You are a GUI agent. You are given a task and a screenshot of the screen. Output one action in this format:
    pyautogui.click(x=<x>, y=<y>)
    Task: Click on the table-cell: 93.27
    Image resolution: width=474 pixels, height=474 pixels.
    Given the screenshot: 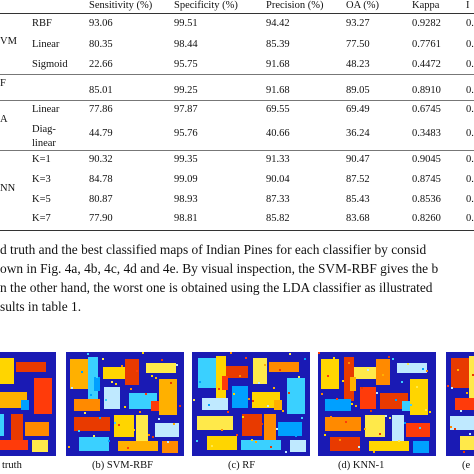 What is the action you would take?
    pyautogui.click(x=358, y=23)
    